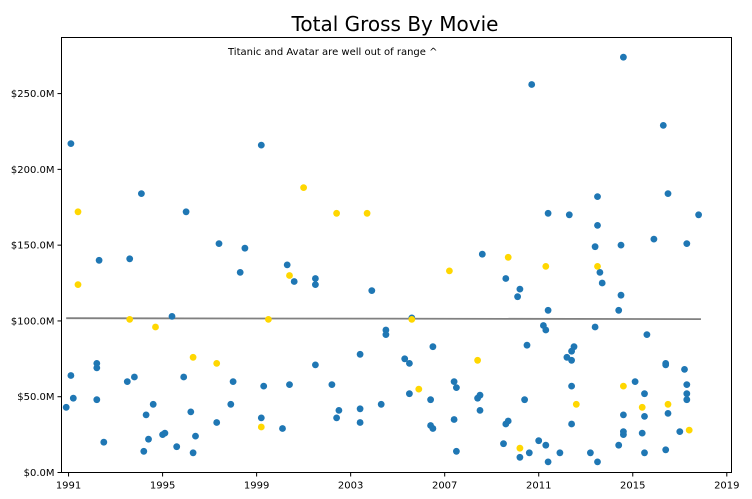 The width and height of the screenshot is (752, 499). What do you see at coordinates (33, 321) in the screenshot?
I see `y-tick-label: $100.0M` at bounding box center [33, 321].